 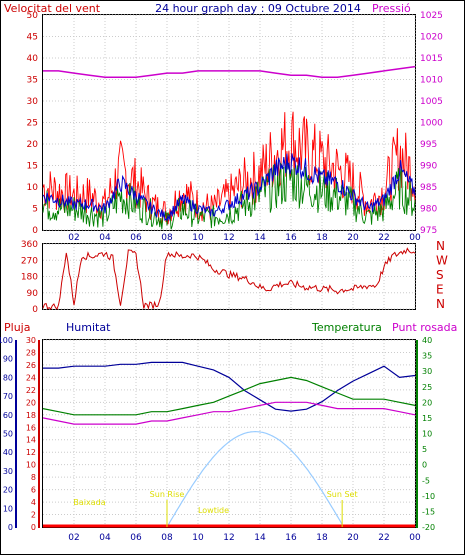 What do you see at coordinates (33, 490) in the screenshot?
I see `rain-y-tick: 6` at bounding box center [33, 490].